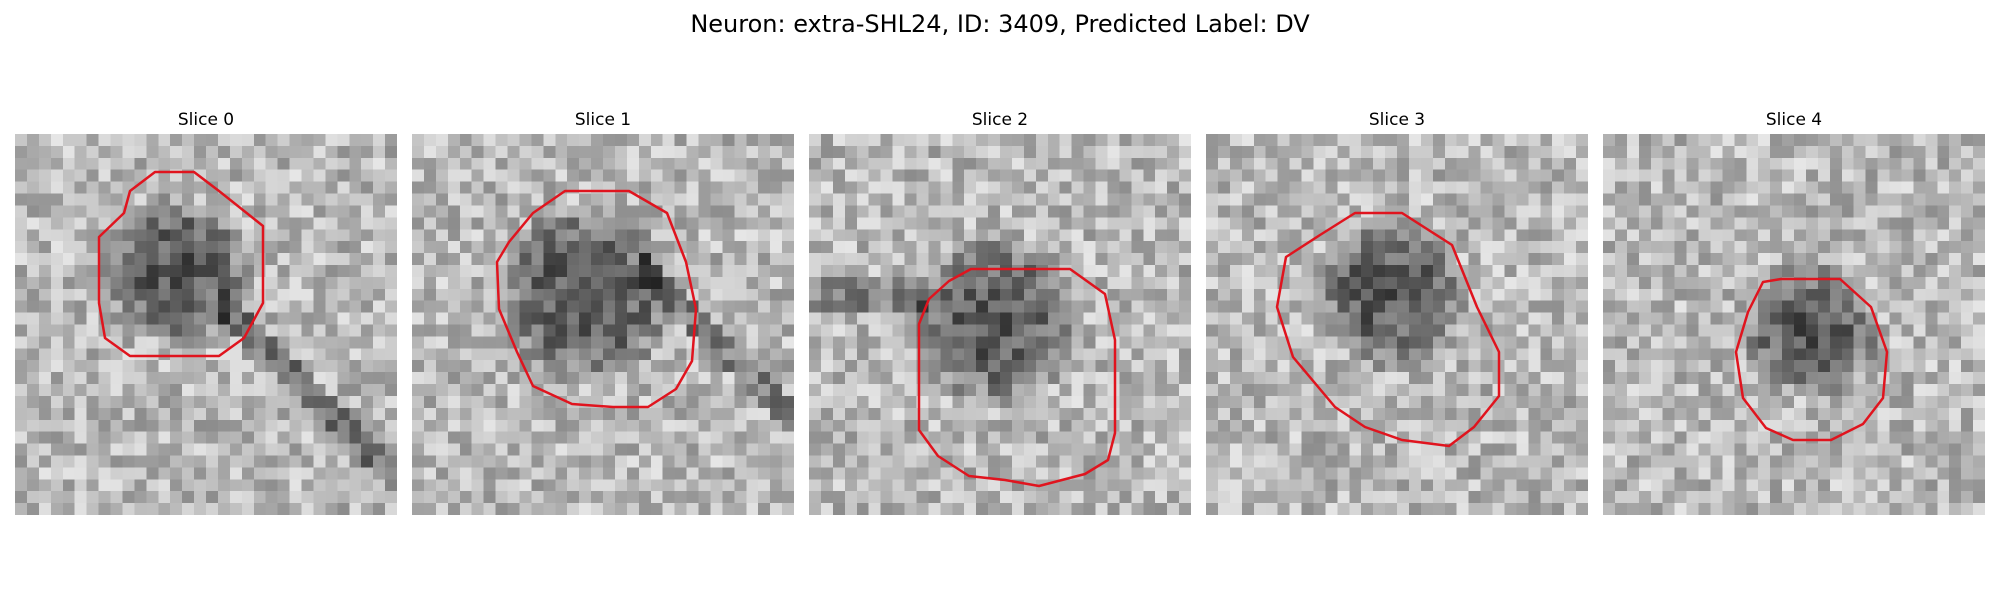 Image resolution: width=2000 pixels, height=600 pixels. What do you see at coordinates (206, 120) in the screenshot?
I see `slice-title: Slice 0` at bounding box center [206, 120].